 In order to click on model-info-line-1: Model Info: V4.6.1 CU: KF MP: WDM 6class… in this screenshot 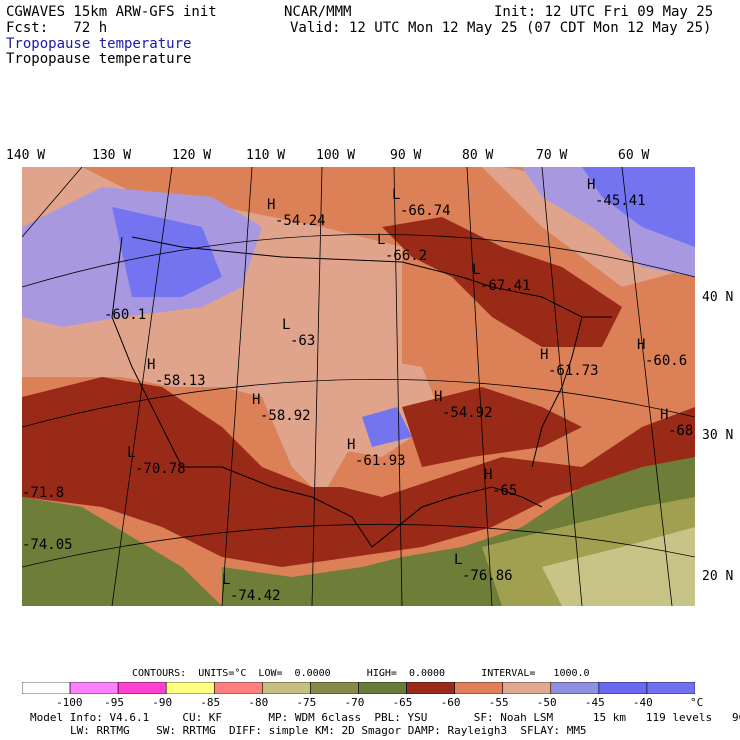, I will do `click(385, 717)`.